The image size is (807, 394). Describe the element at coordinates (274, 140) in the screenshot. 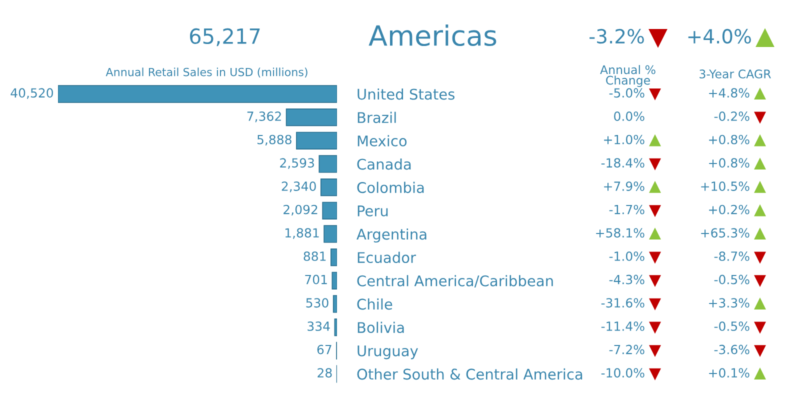

I see `data-label: 5,888` at that location.